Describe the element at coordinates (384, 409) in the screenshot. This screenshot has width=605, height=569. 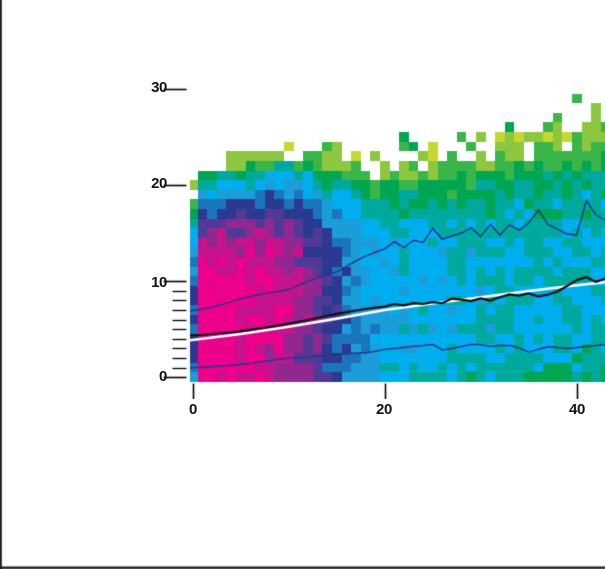
I see `x-axis-tick-label-20: 20` at that location.